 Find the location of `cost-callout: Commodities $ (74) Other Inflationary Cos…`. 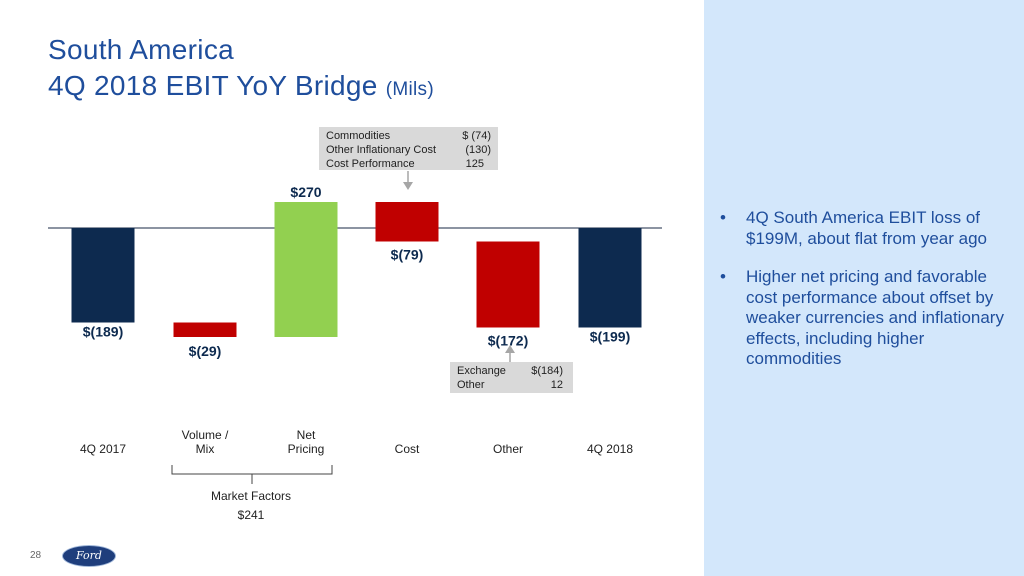

cost-callout: Commodities $ (74) Other Inflationary Cos… is located at coordinates (408, 148).